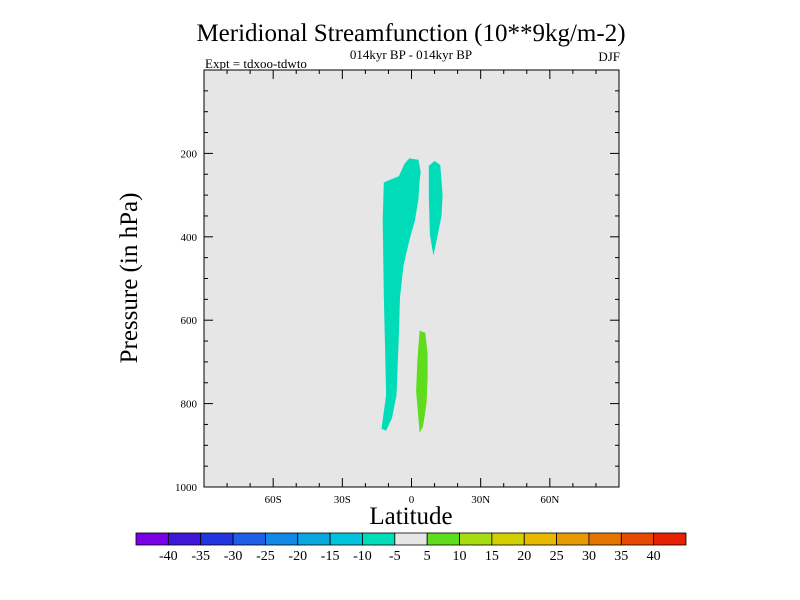  What do you see at coordinates (422, 381) in the screenshot?
I see `region-positive-cell-lower` at bounding box center [422, 381].